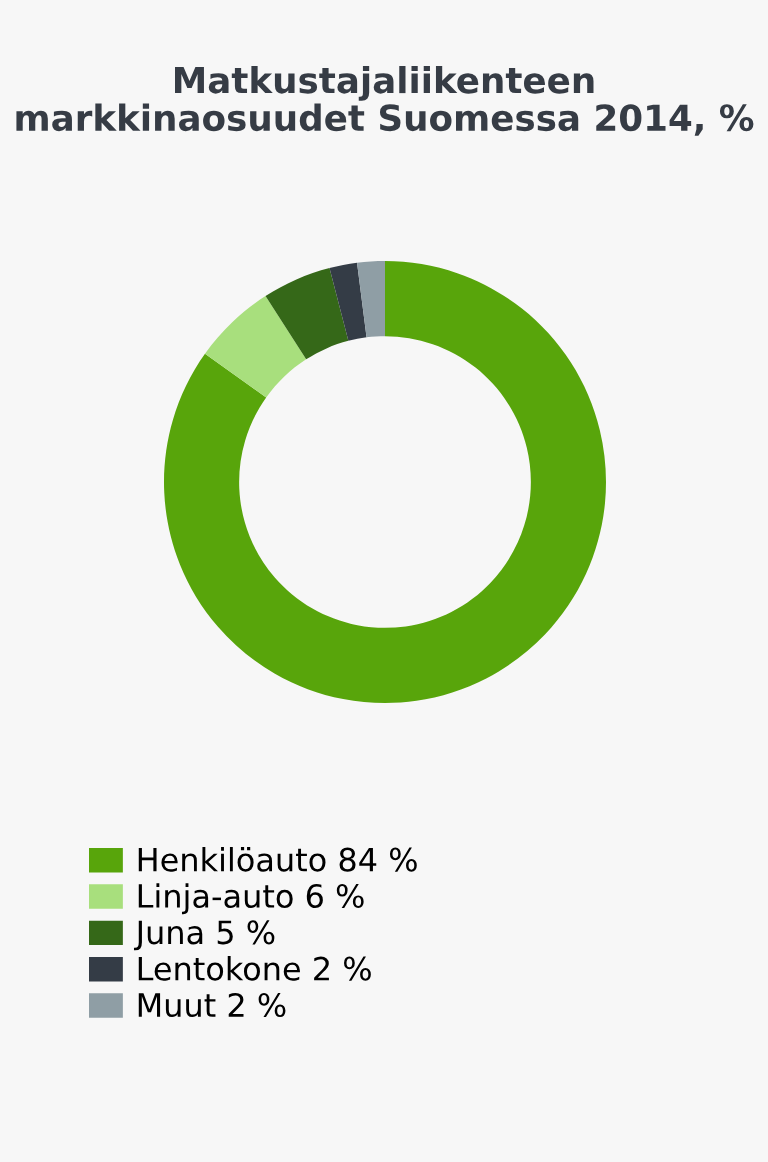  I want to click on legend-label: Henkilöauto 84 %, so click(277, 859).